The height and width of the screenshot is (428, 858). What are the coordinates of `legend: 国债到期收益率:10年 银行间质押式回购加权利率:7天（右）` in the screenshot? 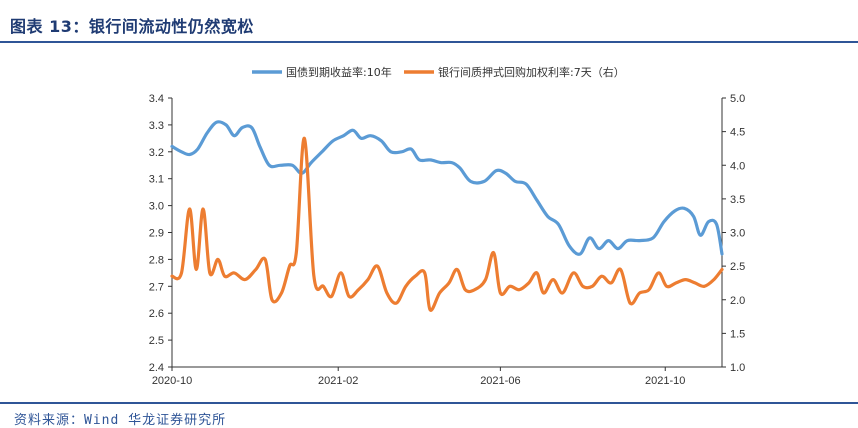 It's located at (438, 72).